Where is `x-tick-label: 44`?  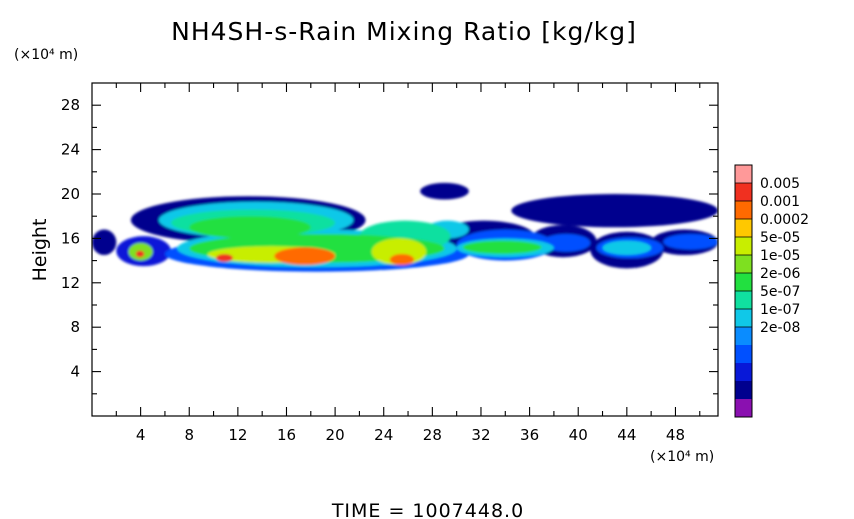 x-tick-label: 44 is located at coordinates (626, 435).